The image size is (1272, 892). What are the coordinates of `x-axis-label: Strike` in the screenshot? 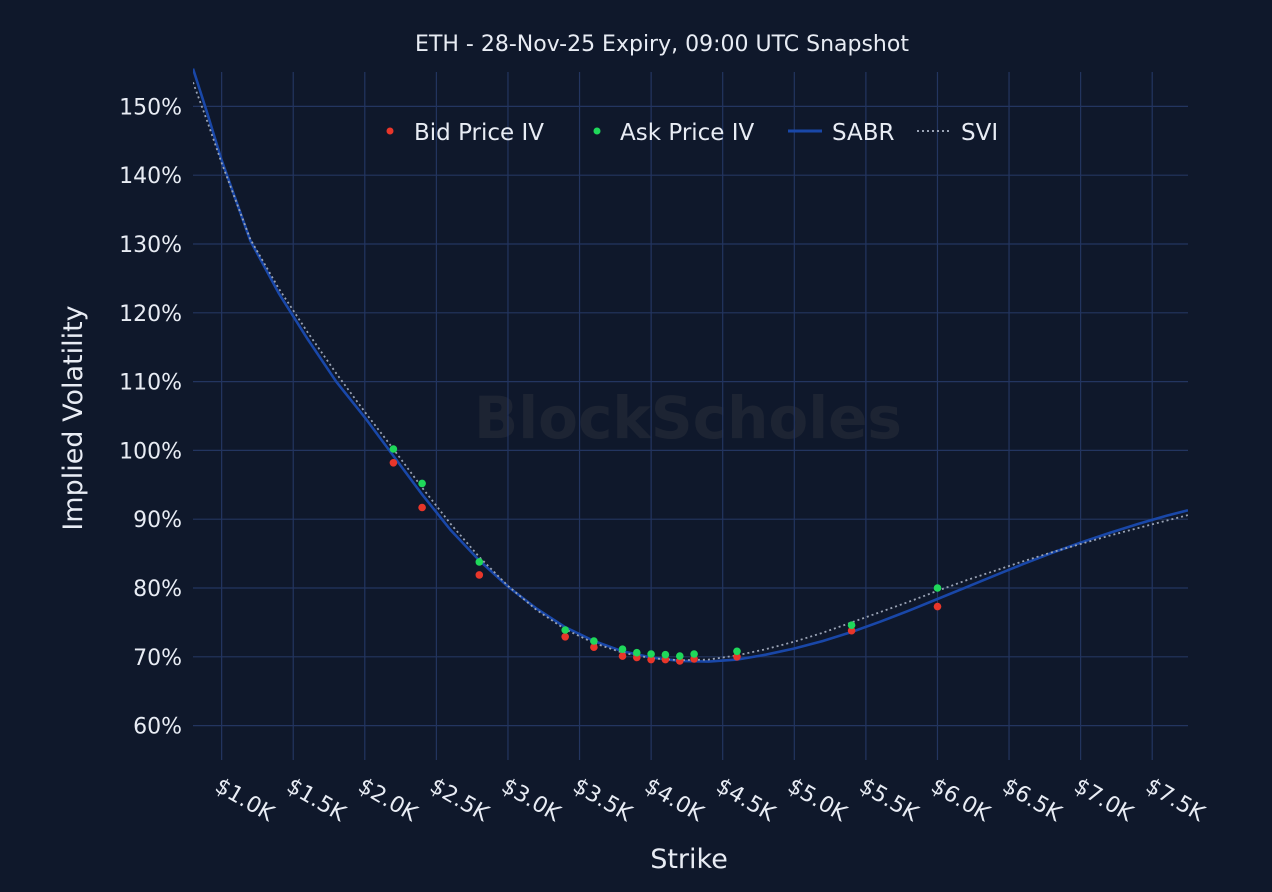 It's located at (689, 859).